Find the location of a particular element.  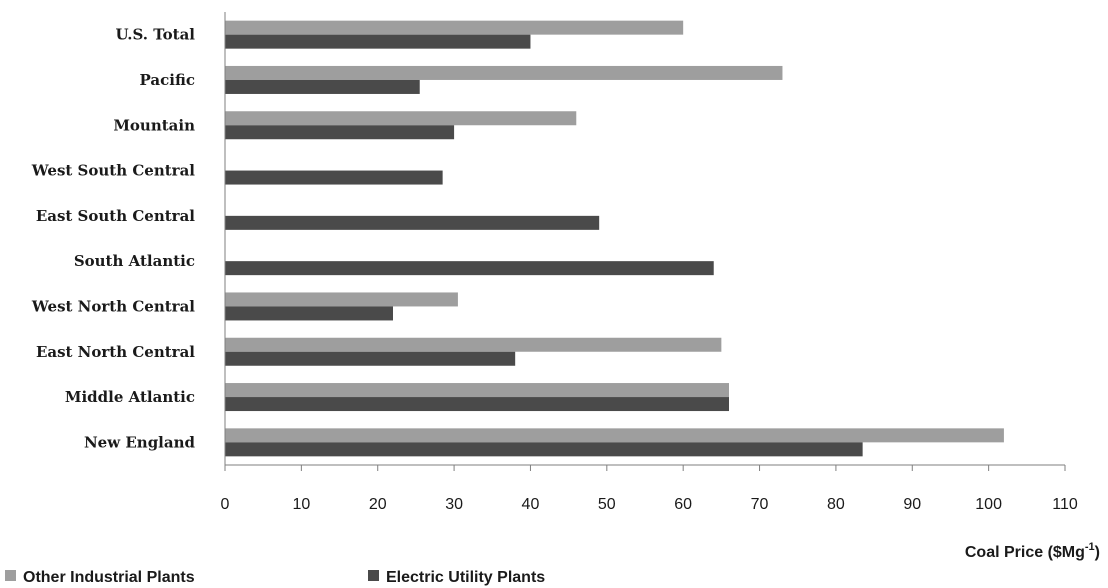

x-tick-label-90: 90 is located at coordinates (912, 504).